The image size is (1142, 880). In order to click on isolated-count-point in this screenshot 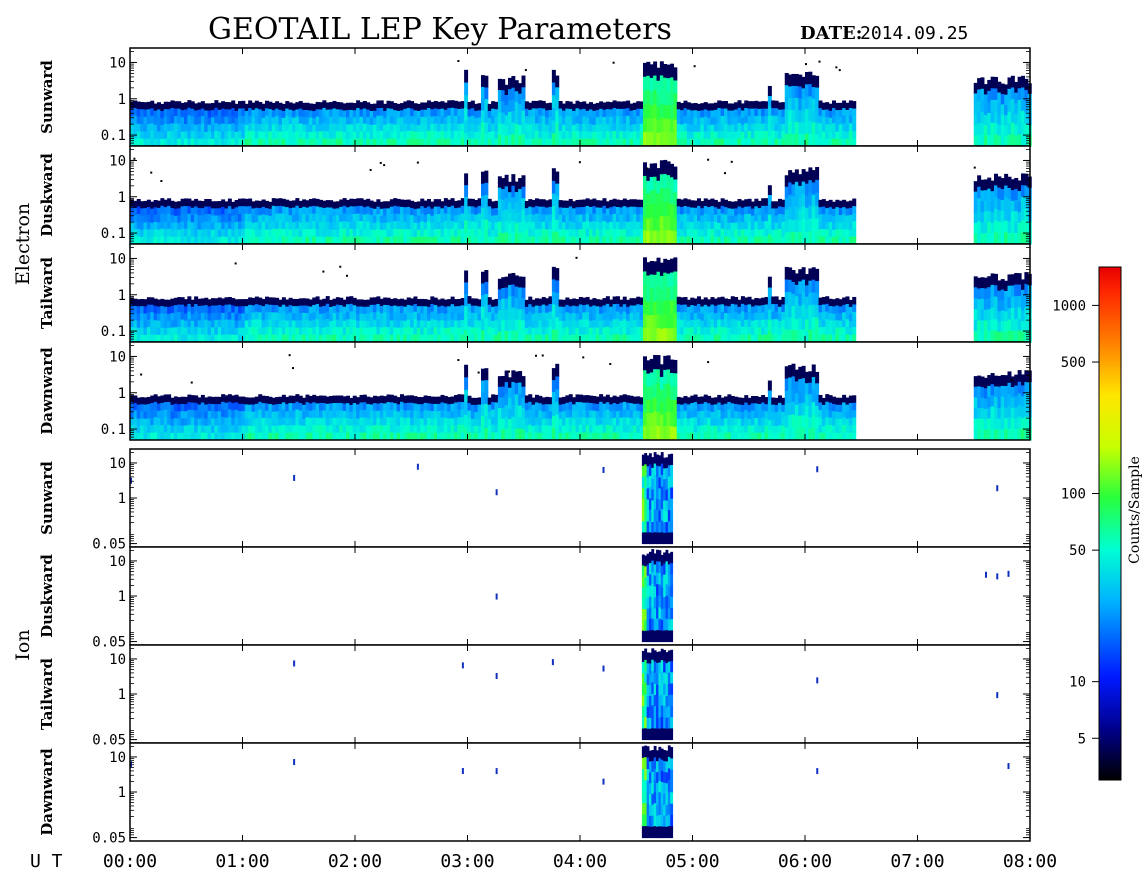, I will do `click(839, 70)`.